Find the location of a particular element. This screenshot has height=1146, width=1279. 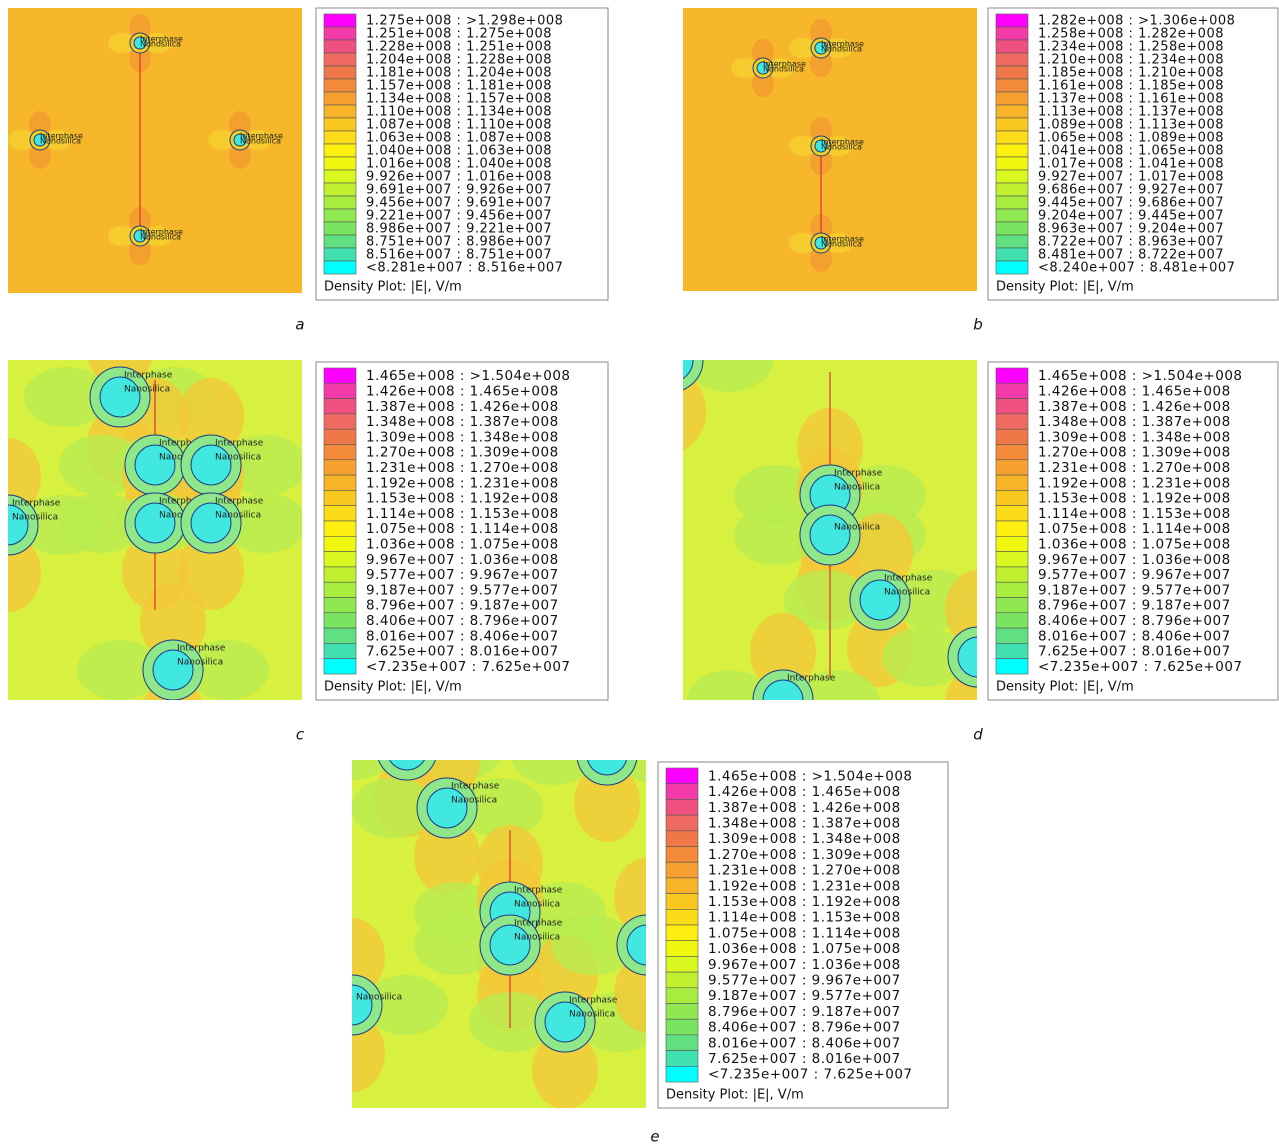

legend-entry: 1.110e+008 : 1.134e+008 is located at coordinates (459, 112).